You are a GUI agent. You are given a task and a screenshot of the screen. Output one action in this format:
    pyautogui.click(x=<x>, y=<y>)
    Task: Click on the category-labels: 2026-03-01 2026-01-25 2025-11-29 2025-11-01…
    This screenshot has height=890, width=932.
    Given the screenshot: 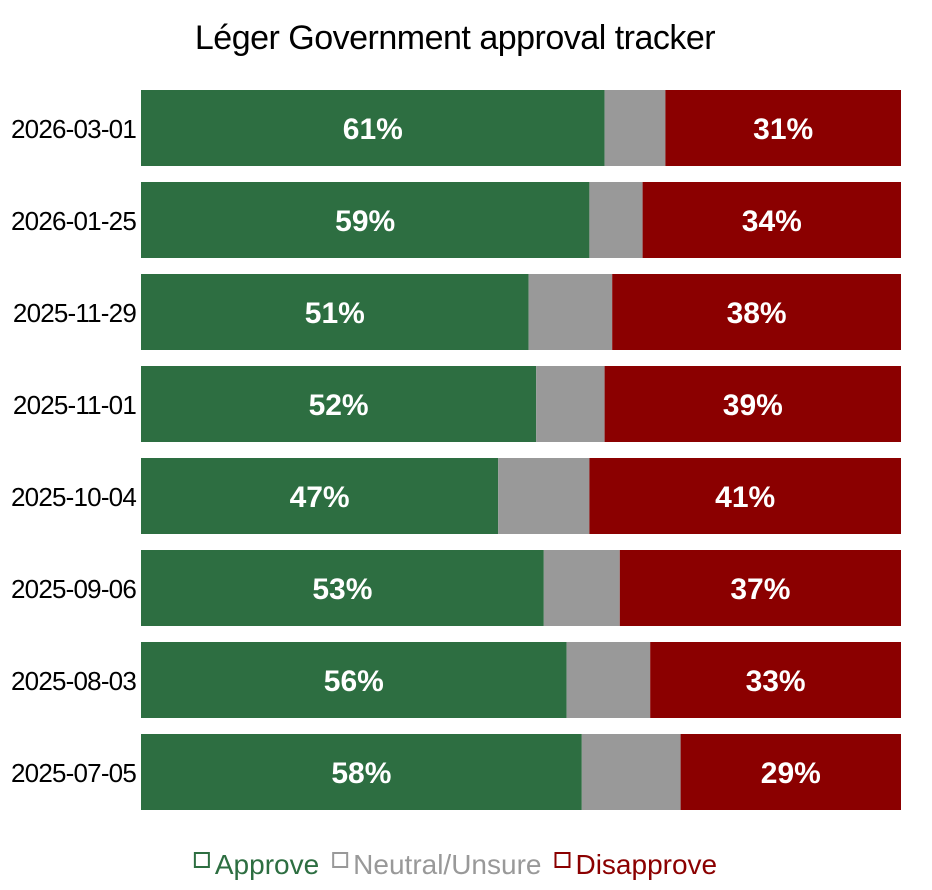 What is the action you would take?
    pyautogui.click(x=74, y=451)
    